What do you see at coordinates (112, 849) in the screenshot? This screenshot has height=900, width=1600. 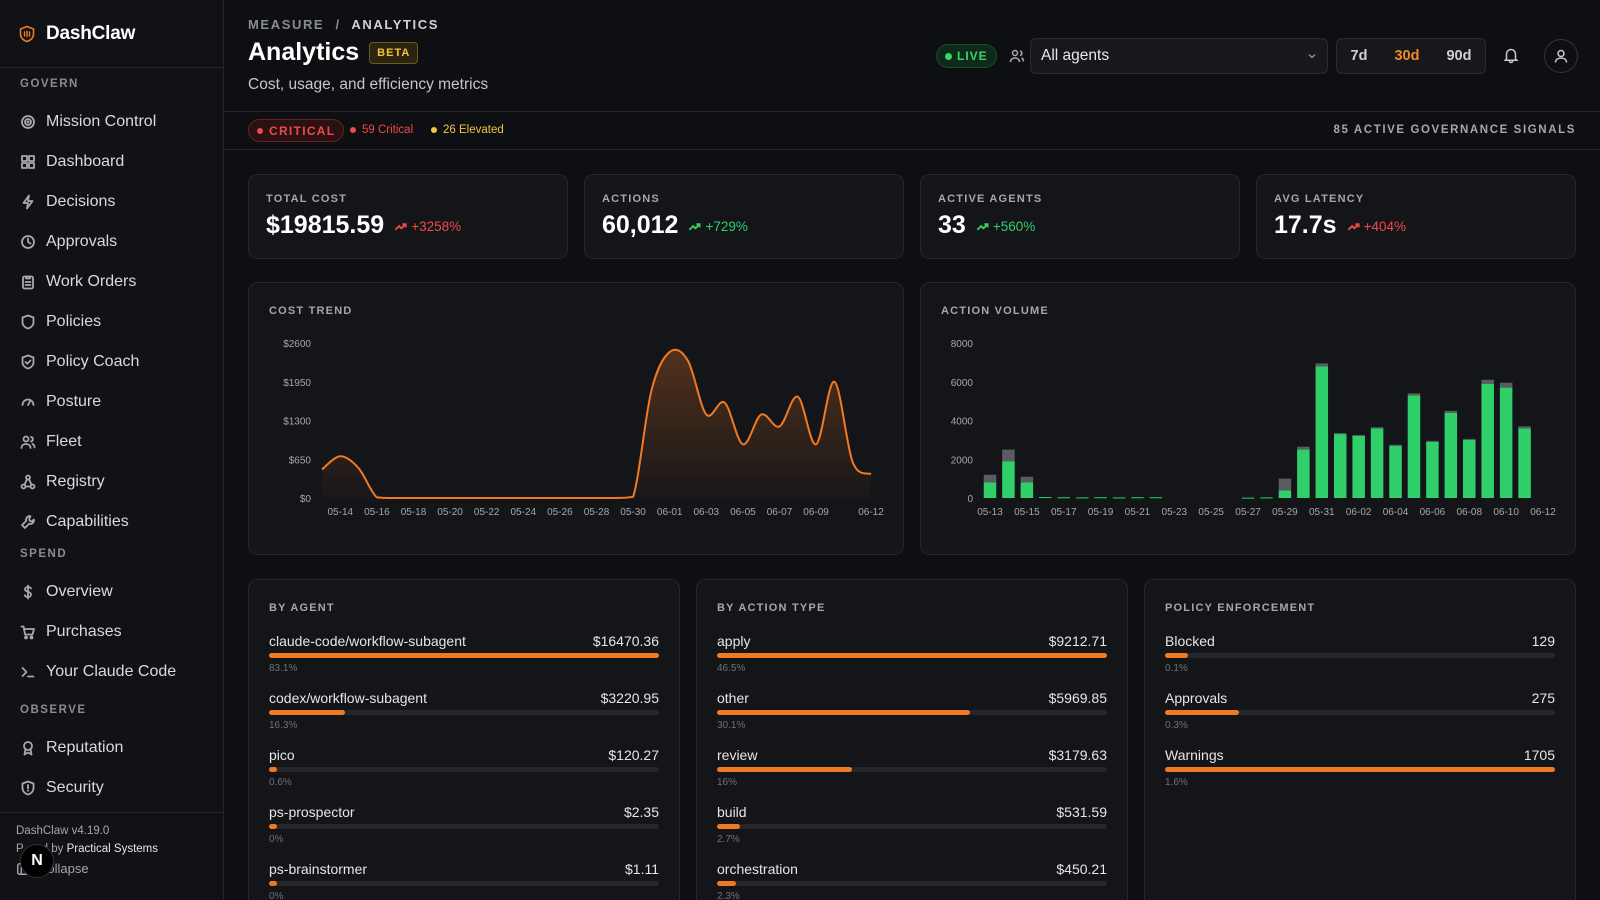 I see `powered-by-link: Practical Systems` at bounding box center [112, 849].